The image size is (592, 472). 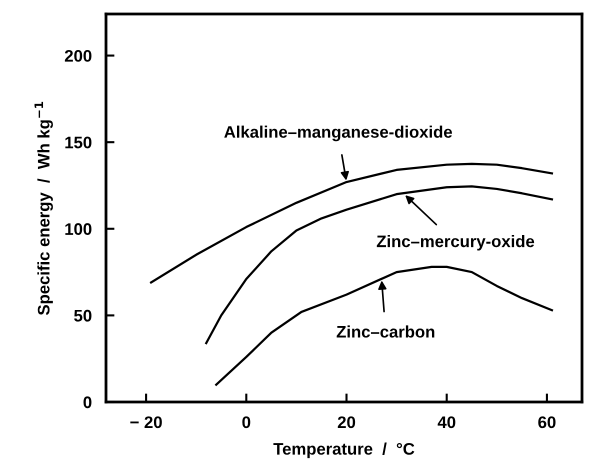 I want to click on annotation: Zinc–mercury-oxide, so click(x=455, y=242).